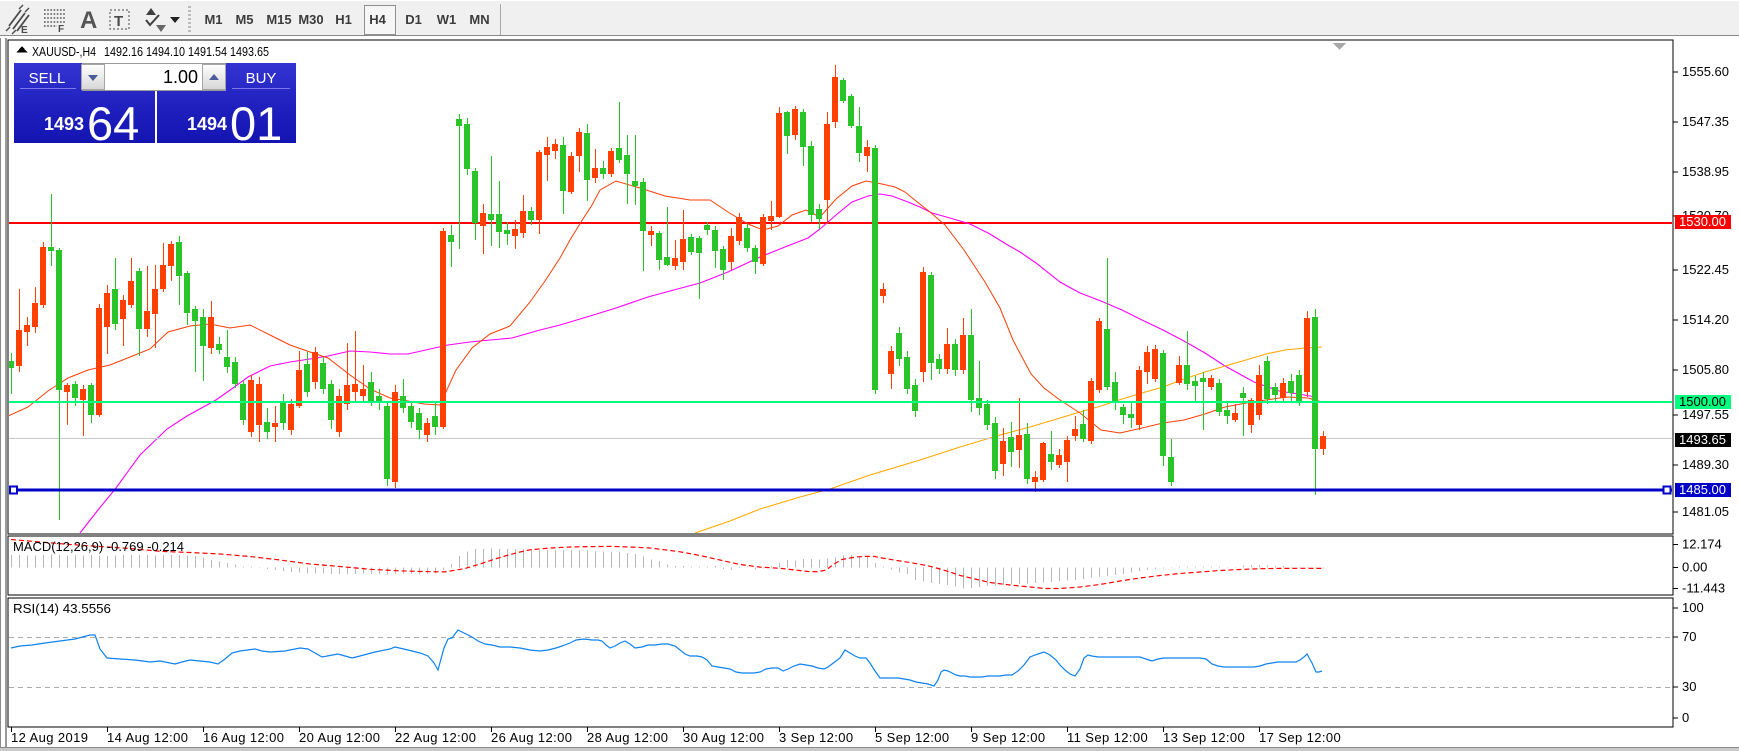 The image size is (1739, 751). What do you see at coordinates (1702, 544) in the screenshot?
I see `svg-text: 12.174` at bounding box center [1702, 544].